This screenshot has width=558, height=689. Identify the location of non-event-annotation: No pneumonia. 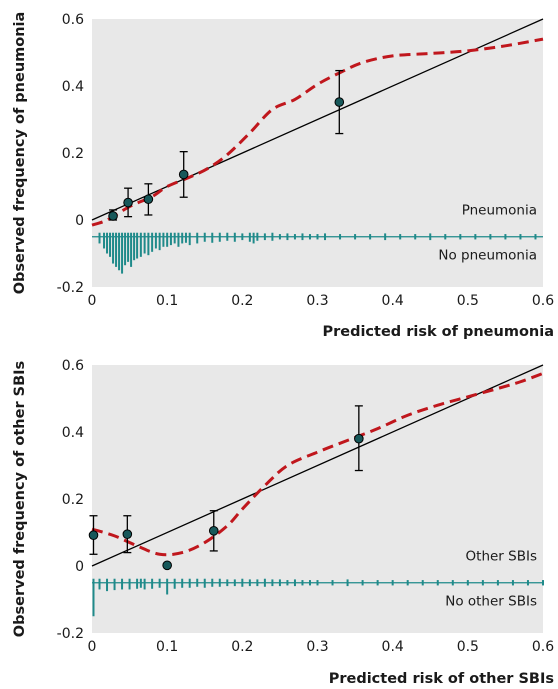
(487, 256).